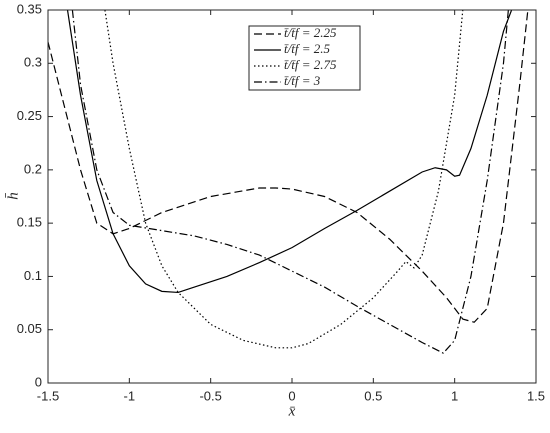 This screenshot has height=433, width=550. What do you see at coordinates (373, 395) in the screenshot?
I see `x-tick-label: 0.5` at bounding box center [373, 395].